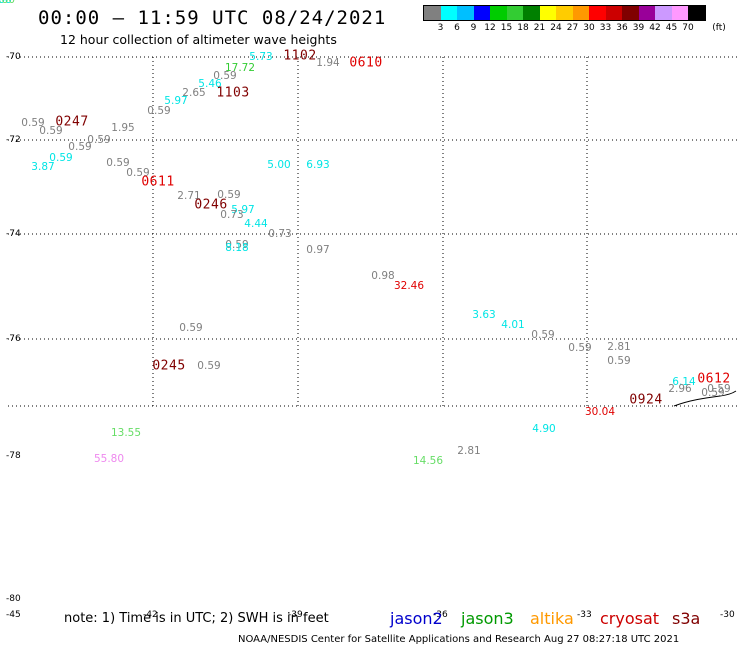  I want to click on lon-label-30: -30, so click(727, 615).